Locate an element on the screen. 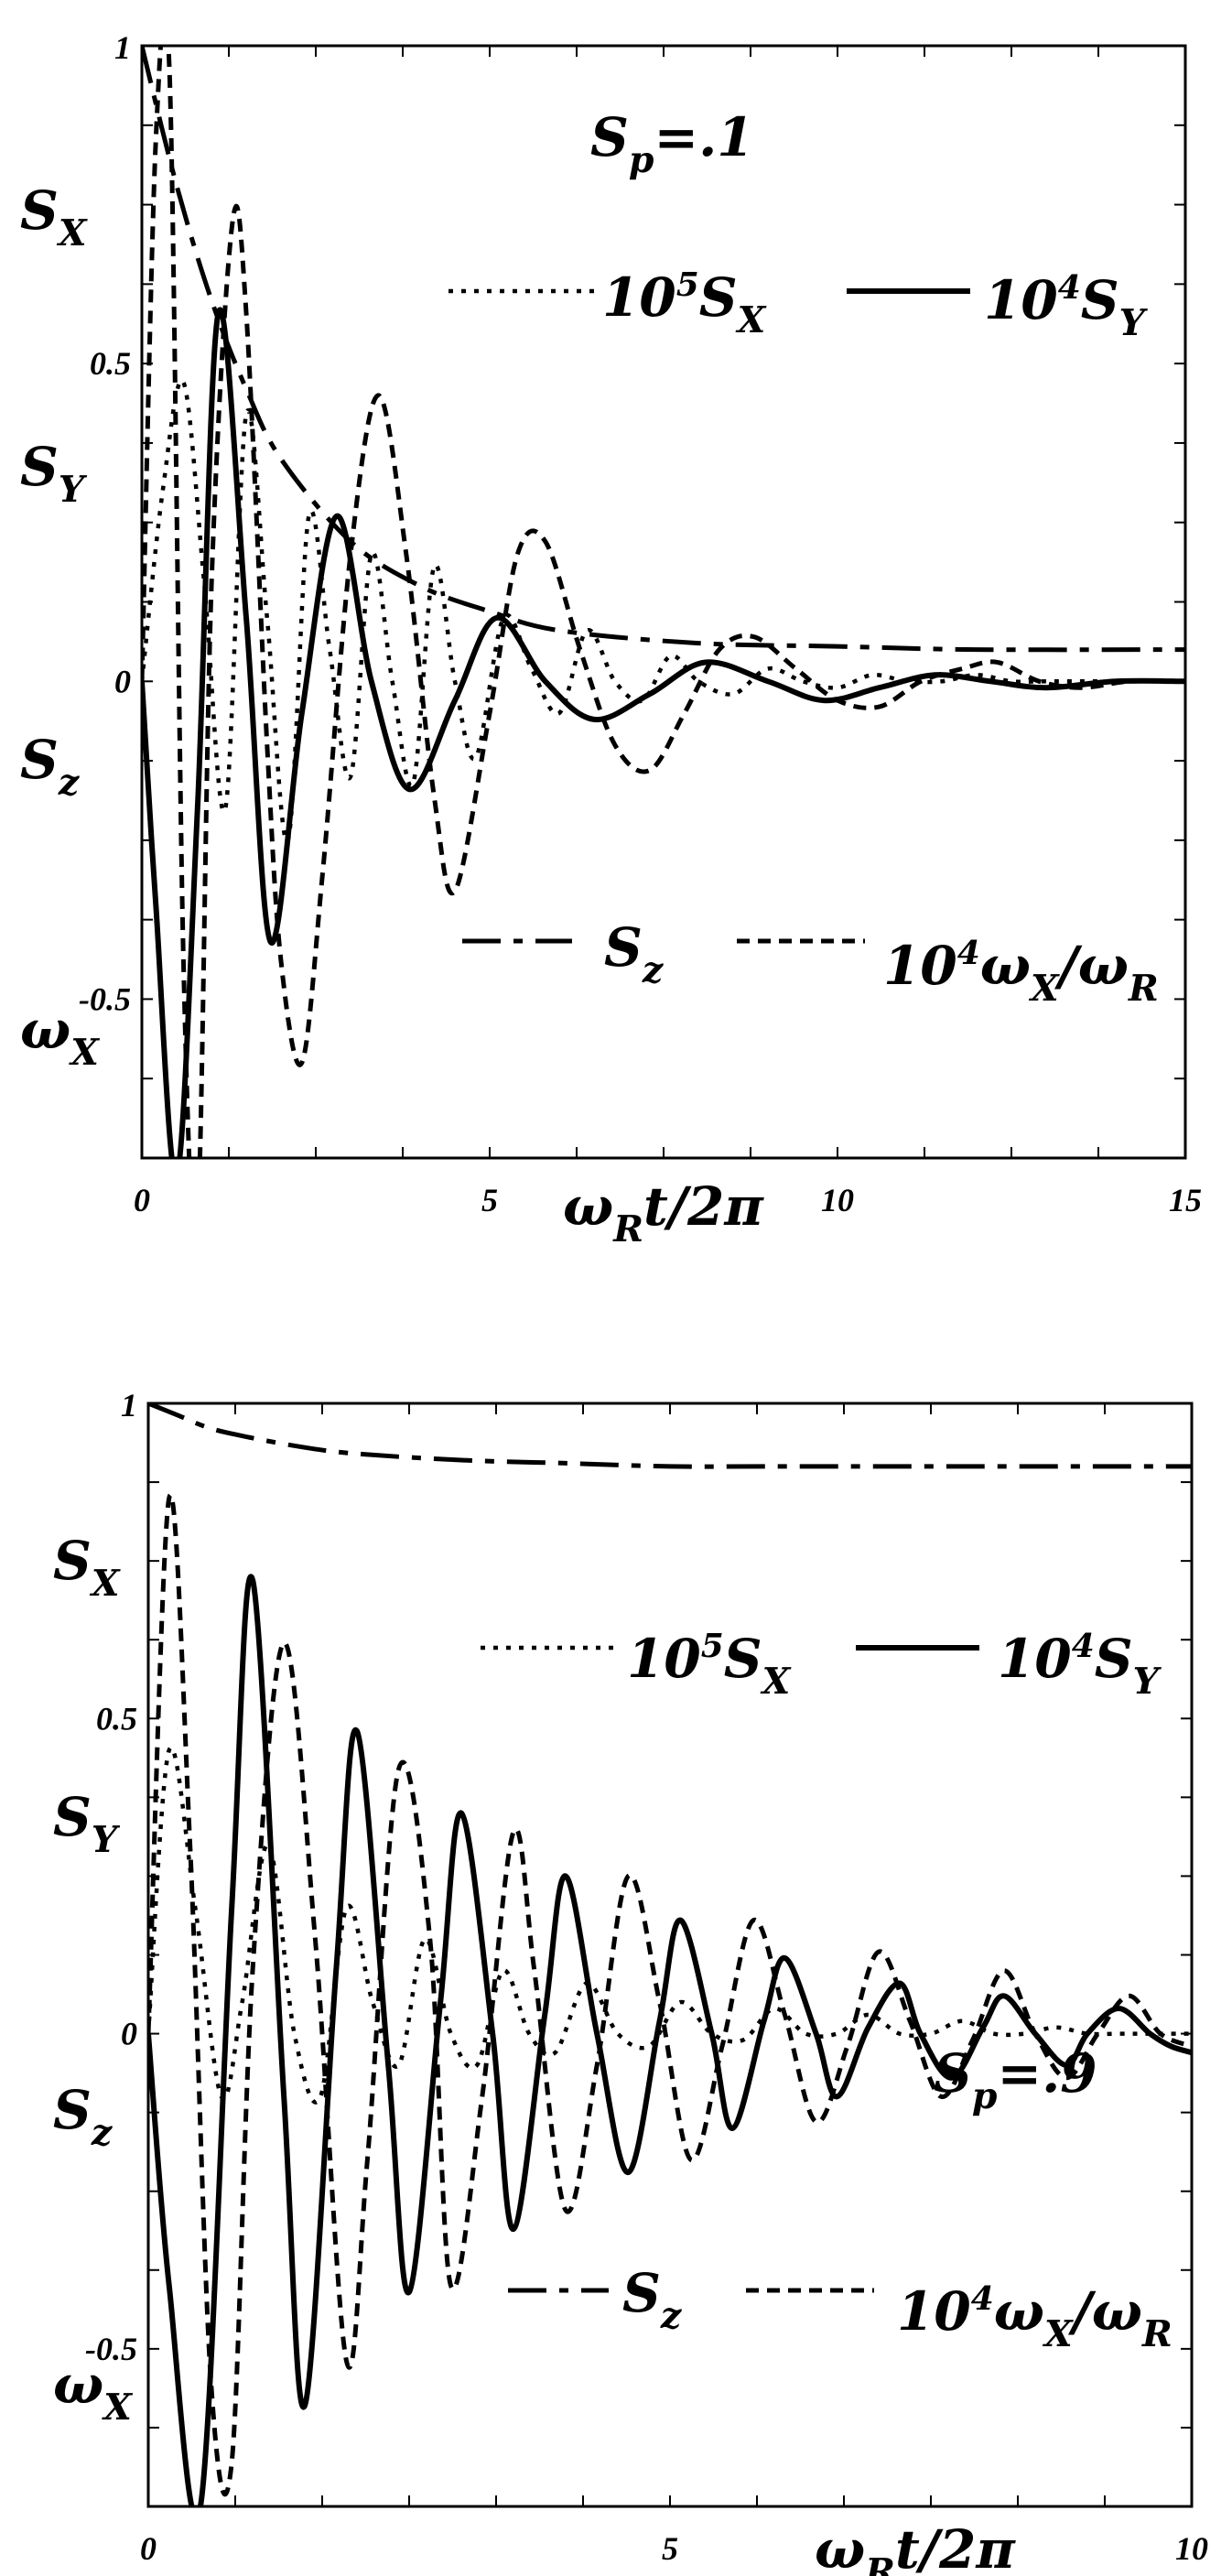 Image resolution: width=1232 pixels, height=2576 pixels. panel-label: Sp=.9 is located at coordinates (1015, 2080).